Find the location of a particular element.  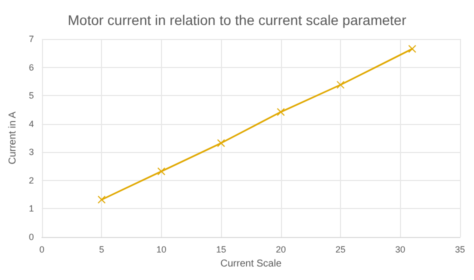

y-tick-label: 5 is located at coordinates (31, 95).